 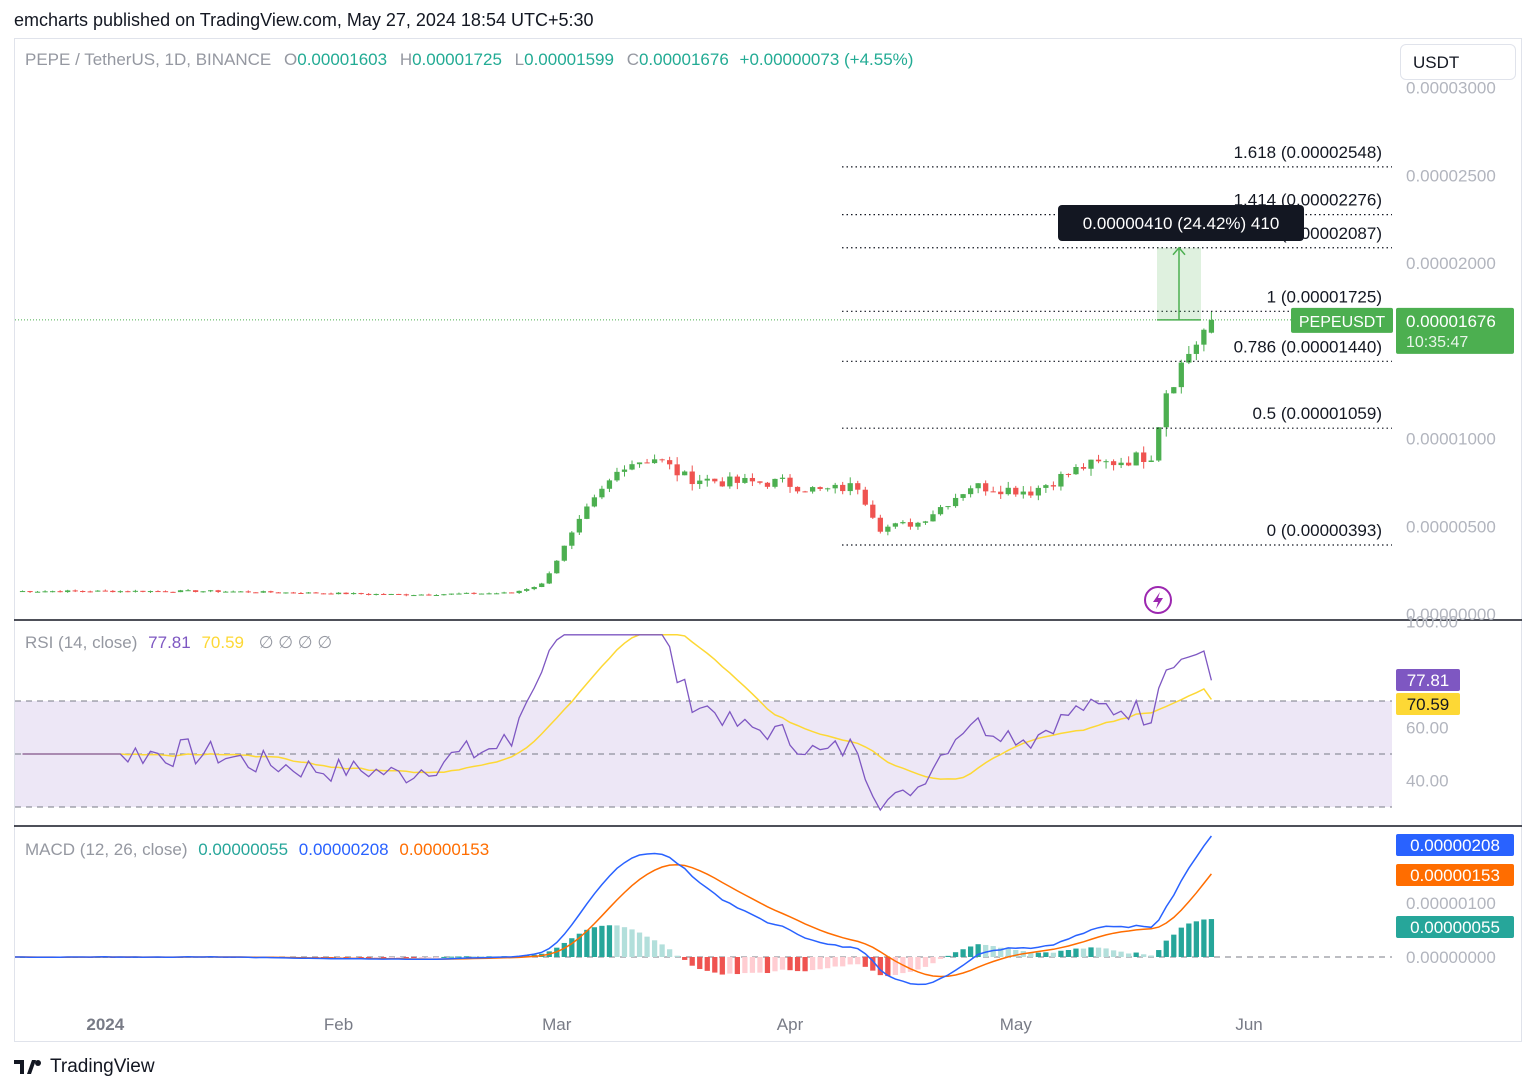 What do you see at coordinates (222, 642) in the screenshot?
I see `rsi-ma-value: 70.59` at bounding box center [222, 642].